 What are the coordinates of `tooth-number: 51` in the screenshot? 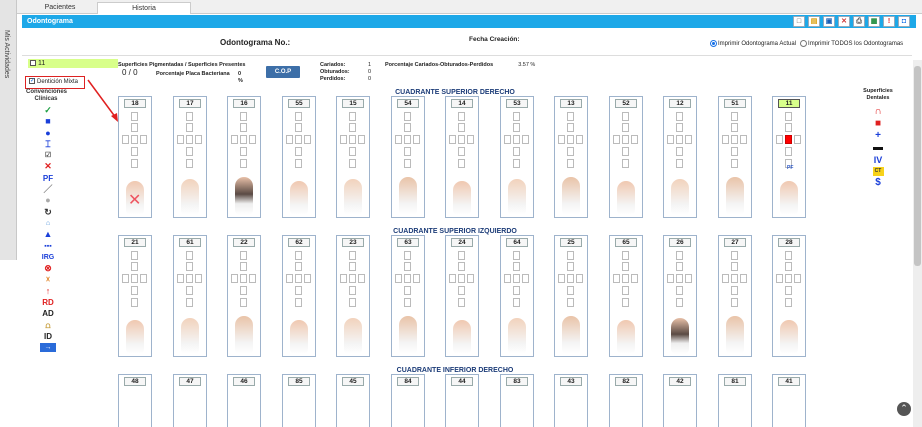 It's located at (735, 103).